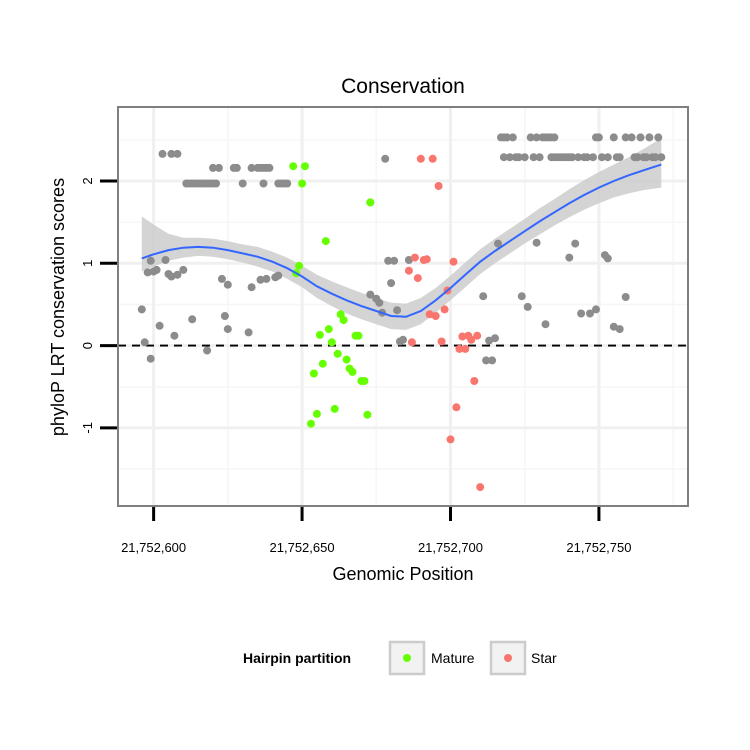  What do you see at coordinates (544, 658) in the screenshot?
I see `legend-label-star: Star` at bounding box center [544, 658].